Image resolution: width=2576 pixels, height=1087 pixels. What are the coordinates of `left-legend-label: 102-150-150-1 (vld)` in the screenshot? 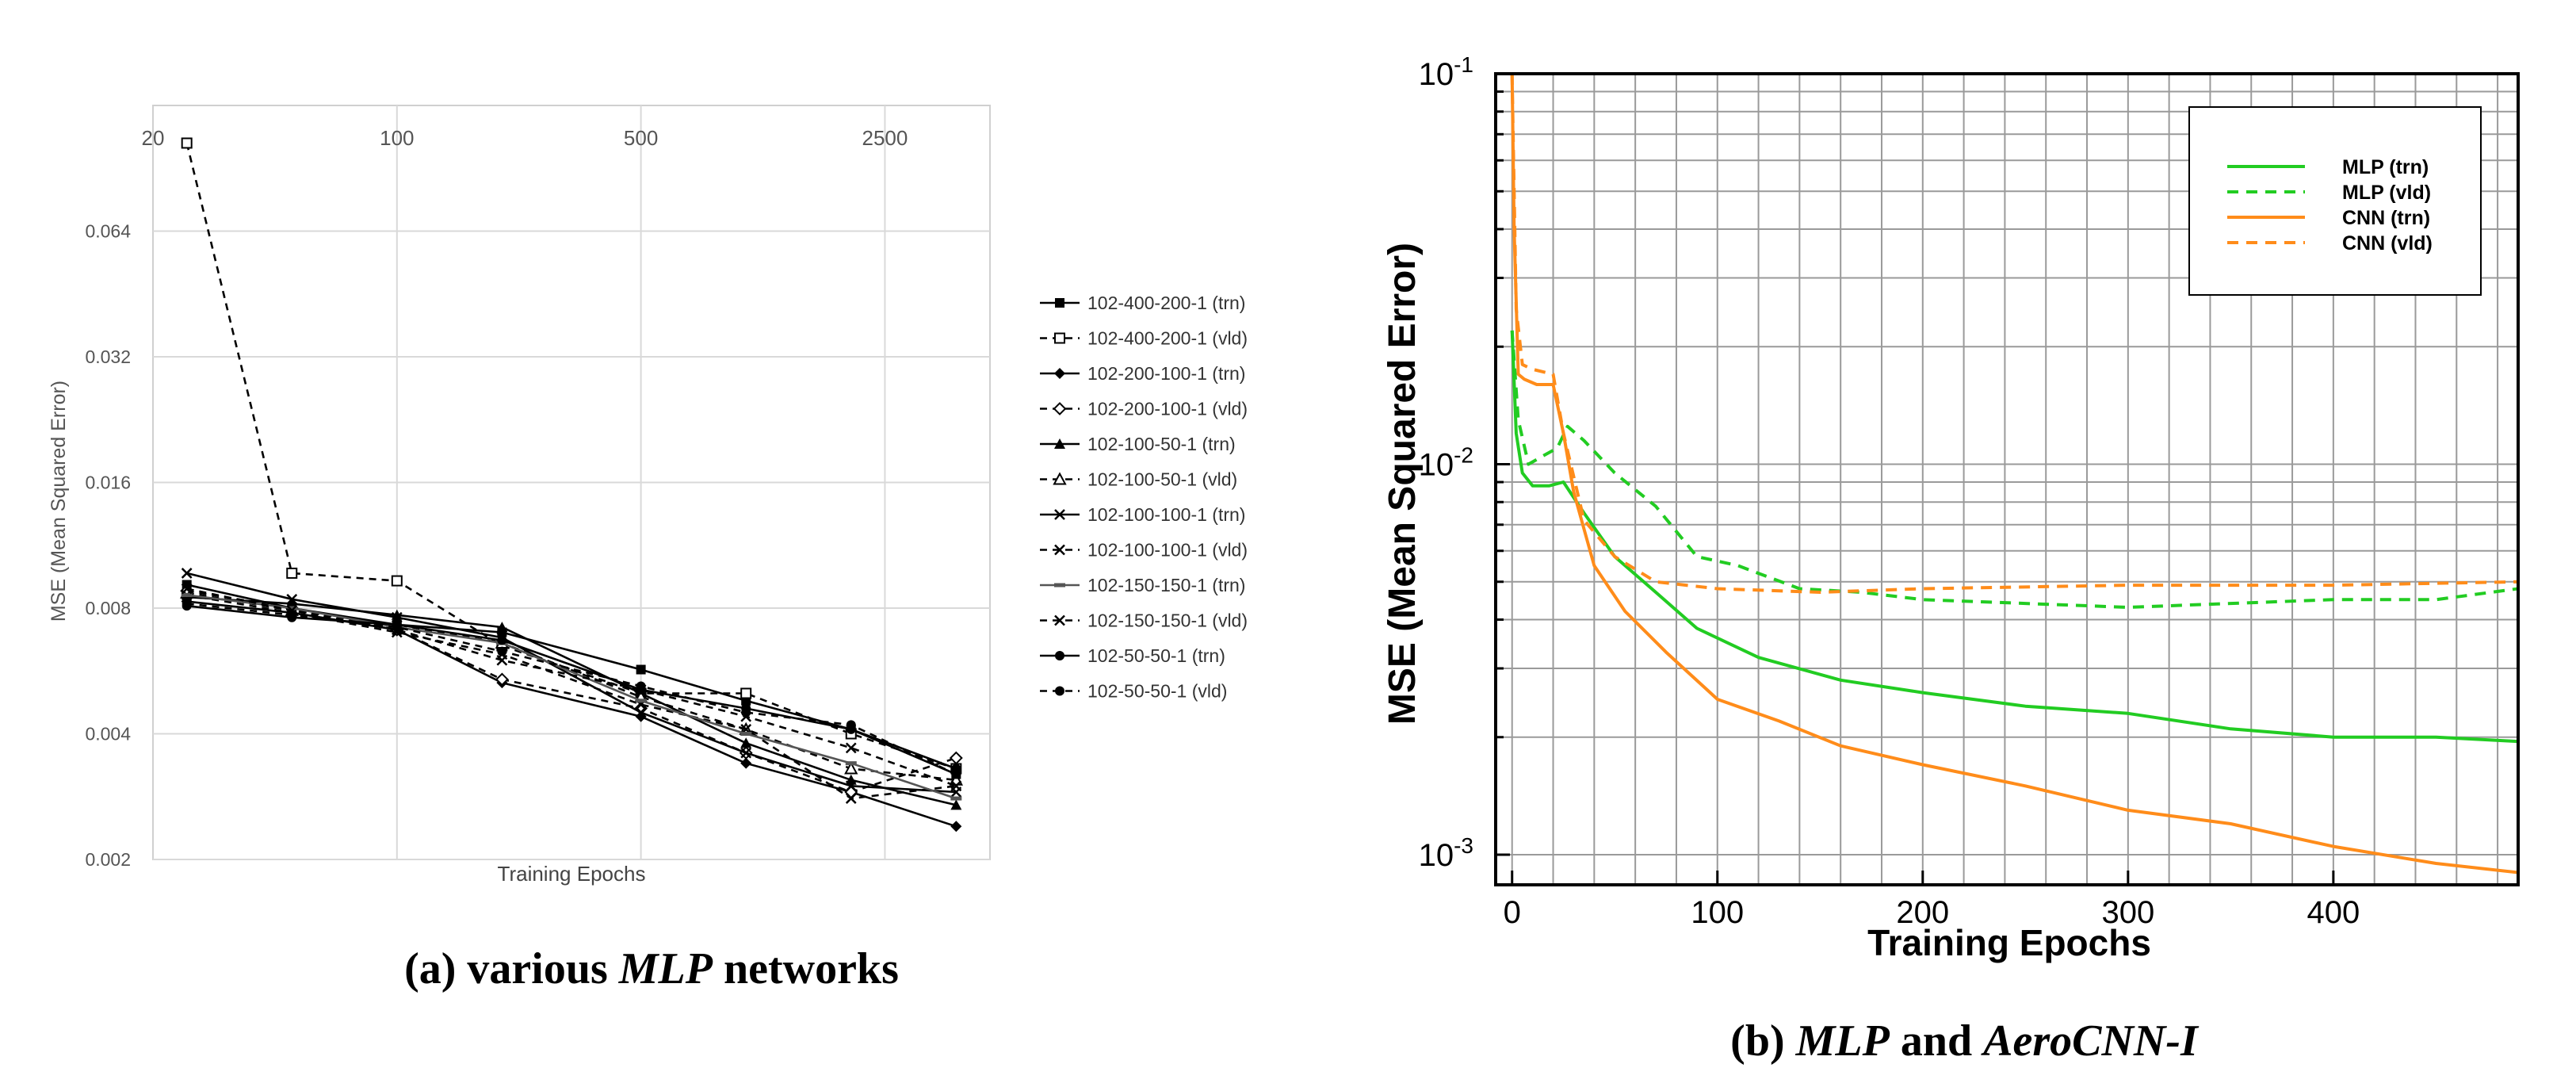 It's located at (1167, 620).